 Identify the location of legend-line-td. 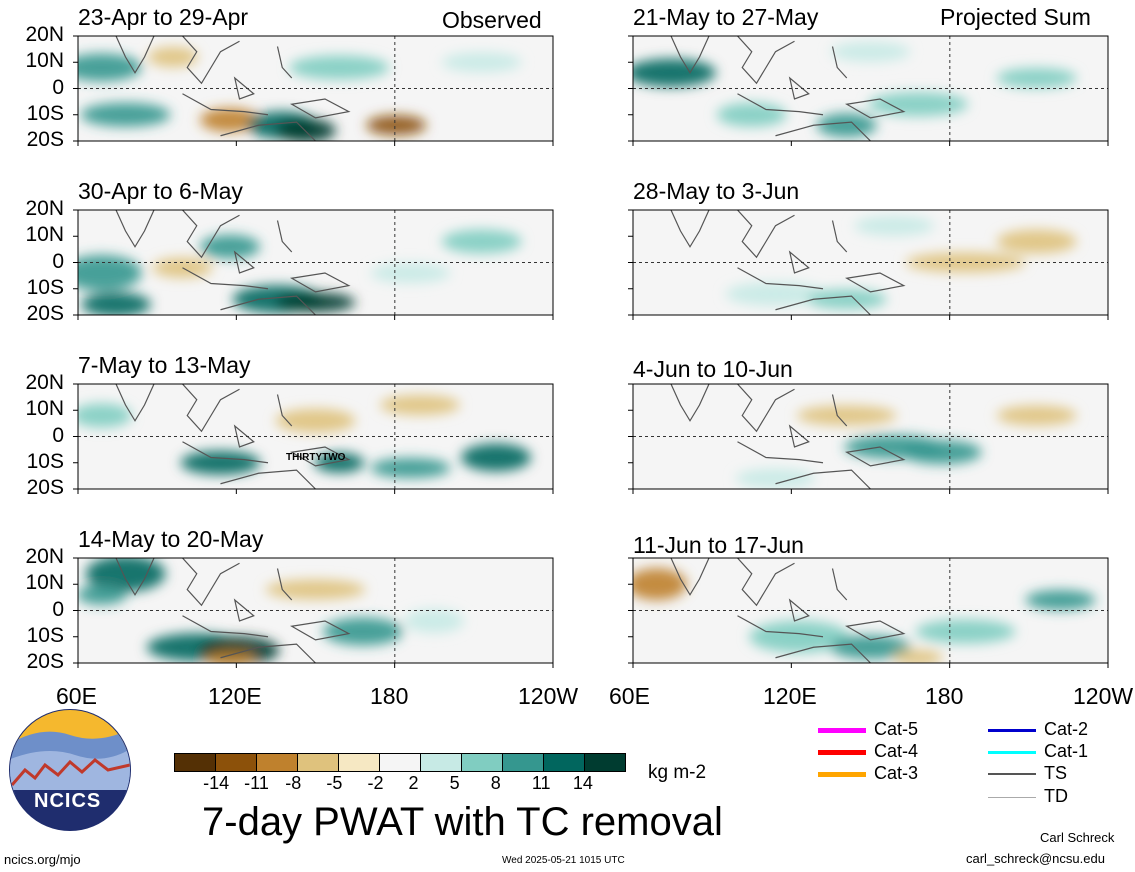
(1012, 797).